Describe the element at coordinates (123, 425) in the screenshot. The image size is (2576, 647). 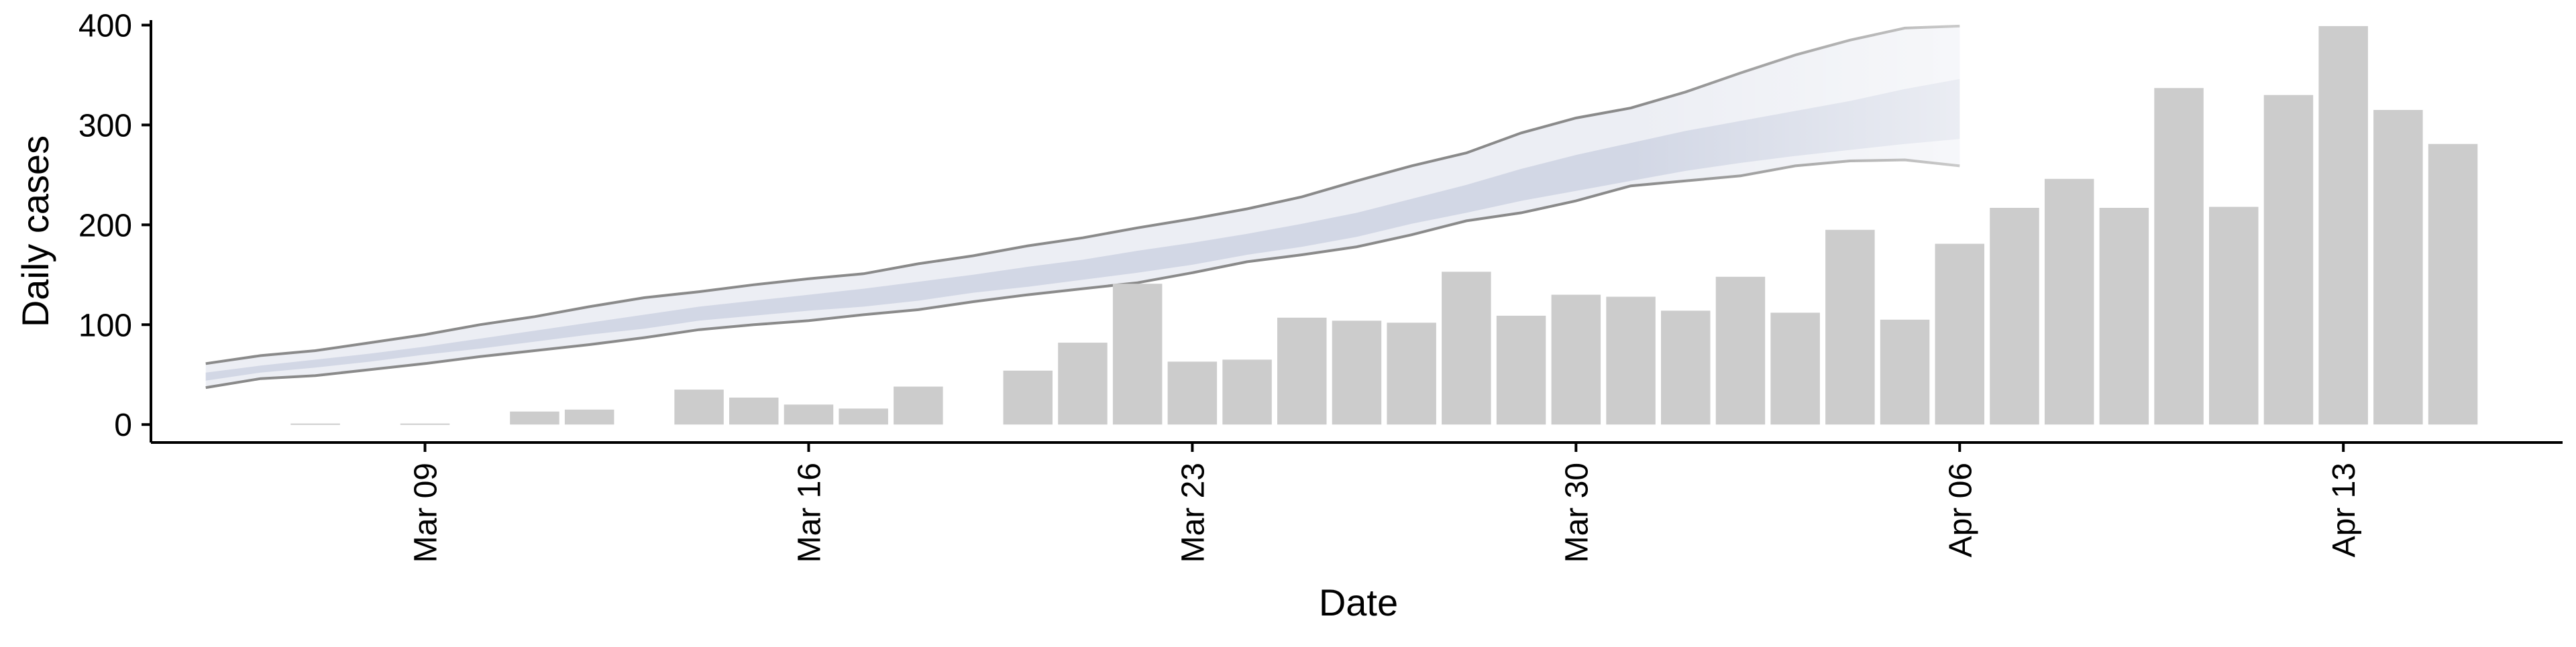
I see `y-tick-label: 0` at that location.